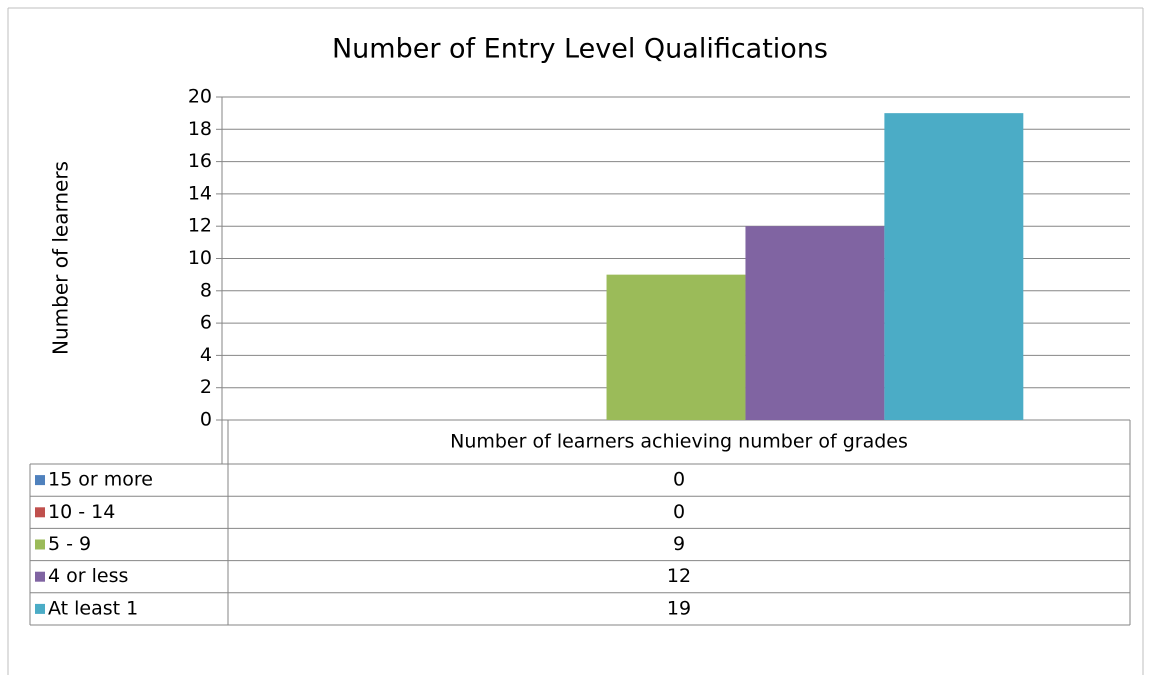 This screenshot has width=1155, height=679. Describe the element at coordinates (200, 129) in the screenshot. I see `y-tick-label: 18` at that location.